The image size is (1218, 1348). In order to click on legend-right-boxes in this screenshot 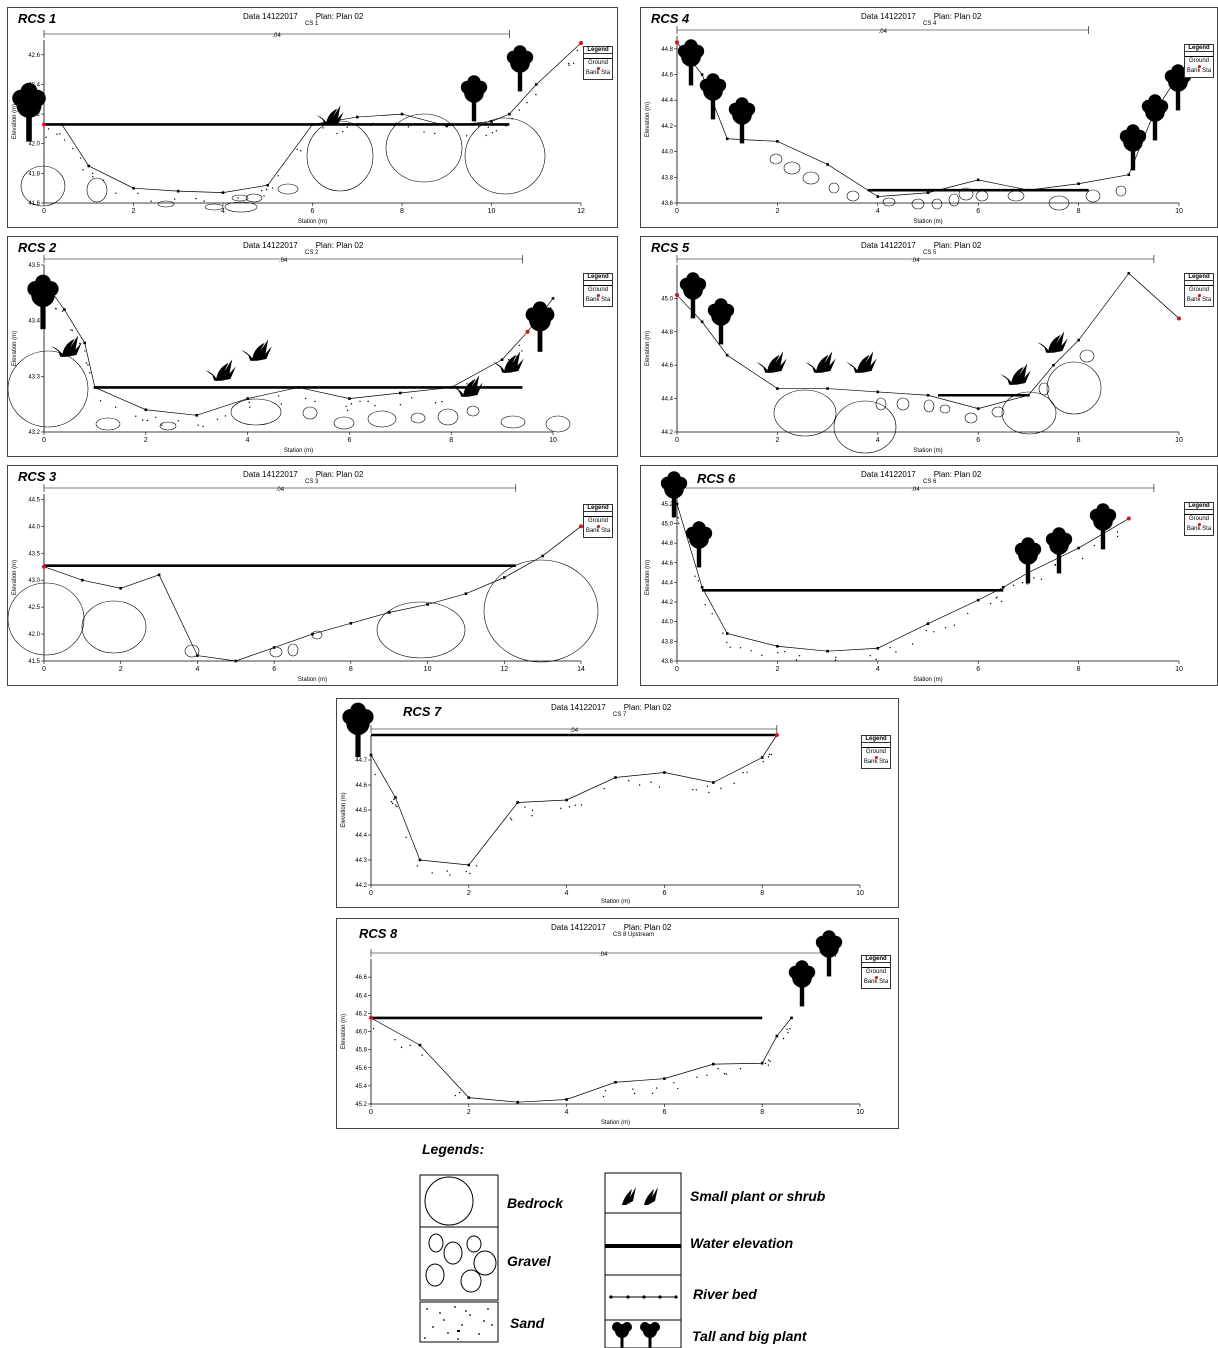, I will do `click(643, 1260)`.